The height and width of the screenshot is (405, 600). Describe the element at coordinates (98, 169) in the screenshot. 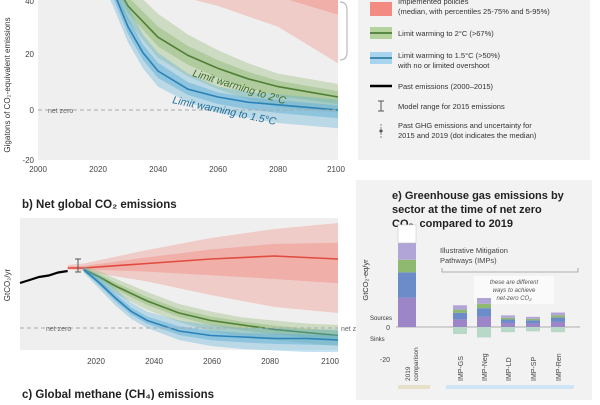

I see `x-tick-2020: 2020` at that location.